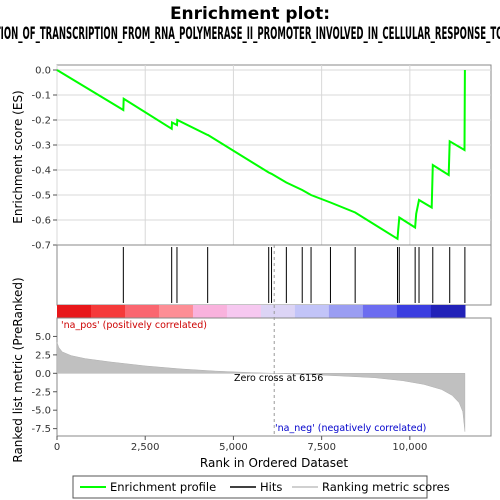 The width and height of the screenshot is (500, 500). I want to click on rank-tick-label: -5.0, so click(41, 411).